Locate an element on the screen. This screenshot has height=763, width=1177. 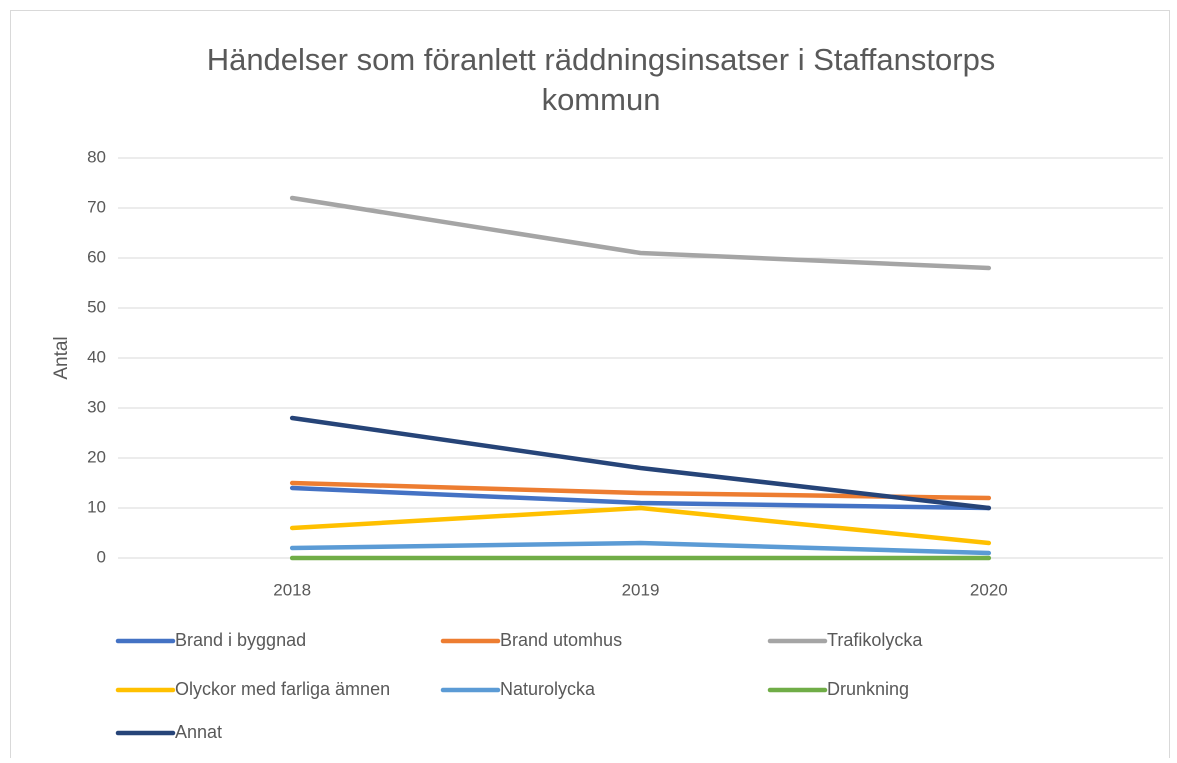
legend-label: Olyckor med farliga ämnen is located at coordinates (282, 689).